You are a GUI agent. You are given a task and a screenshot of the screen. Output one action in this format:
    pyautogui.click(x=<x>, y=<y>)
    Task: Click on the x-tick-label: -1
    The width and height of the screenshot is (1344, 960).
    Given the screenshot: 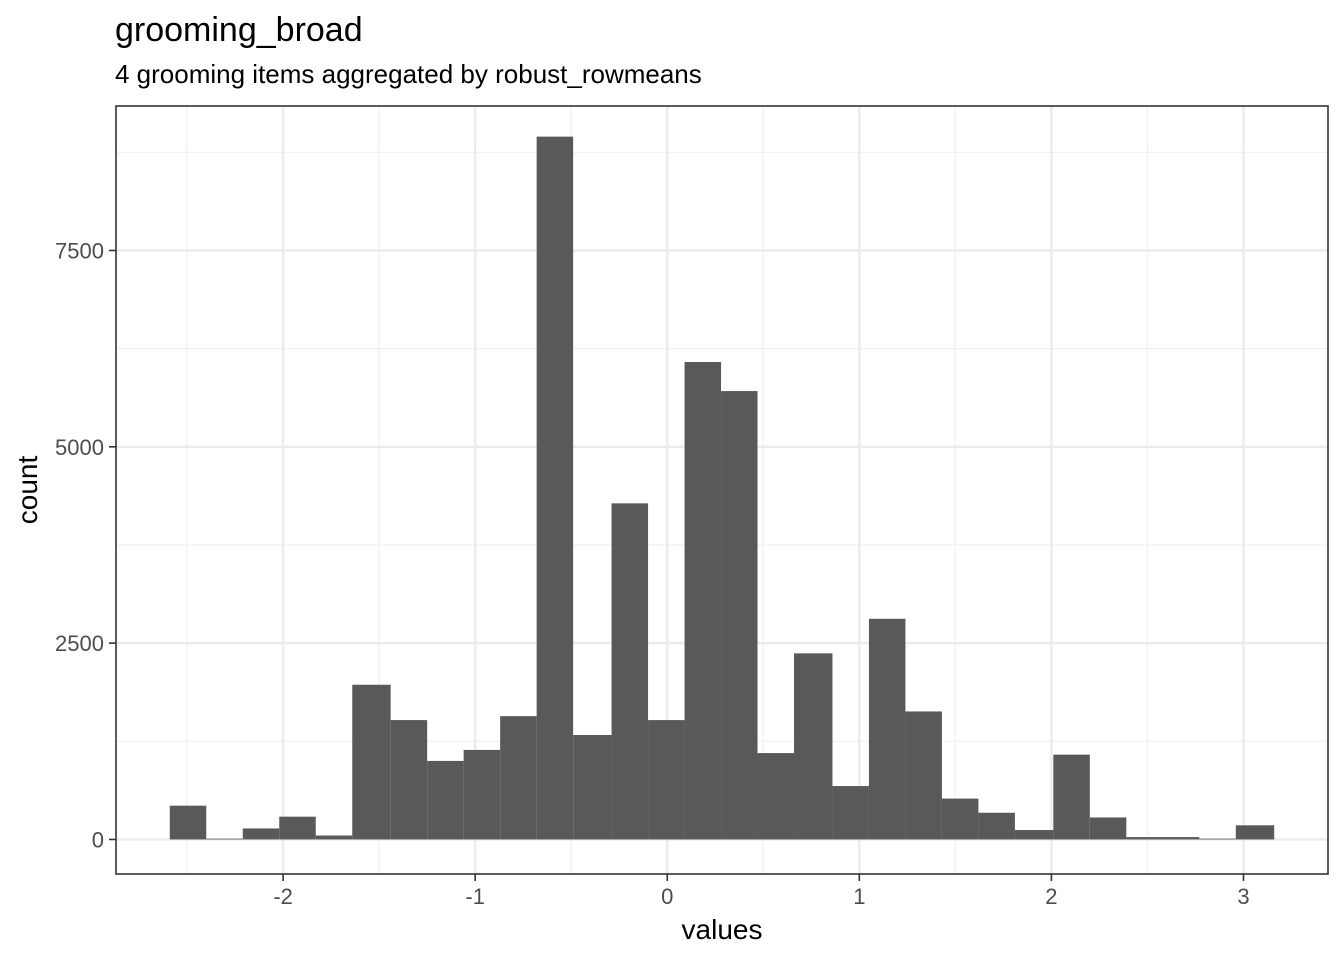 What is the action you would take?
    pyautogui.click(x=475, y=896)
    